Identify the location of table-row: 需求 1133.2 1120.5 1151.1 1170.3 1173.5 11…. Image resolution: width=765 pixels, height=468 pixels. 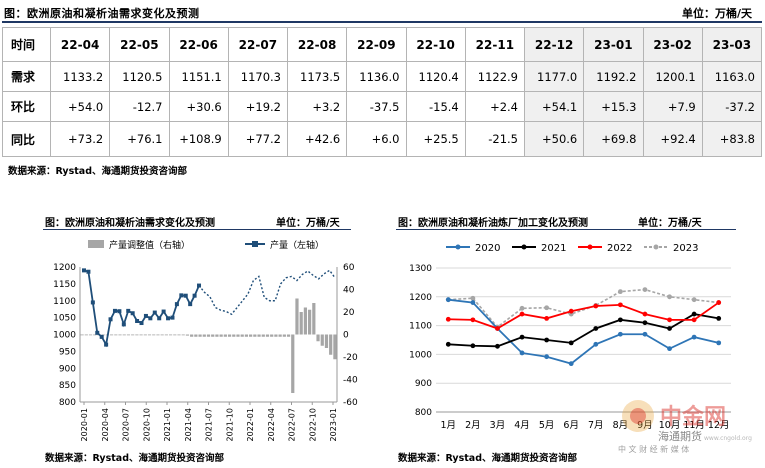
(382, 76).